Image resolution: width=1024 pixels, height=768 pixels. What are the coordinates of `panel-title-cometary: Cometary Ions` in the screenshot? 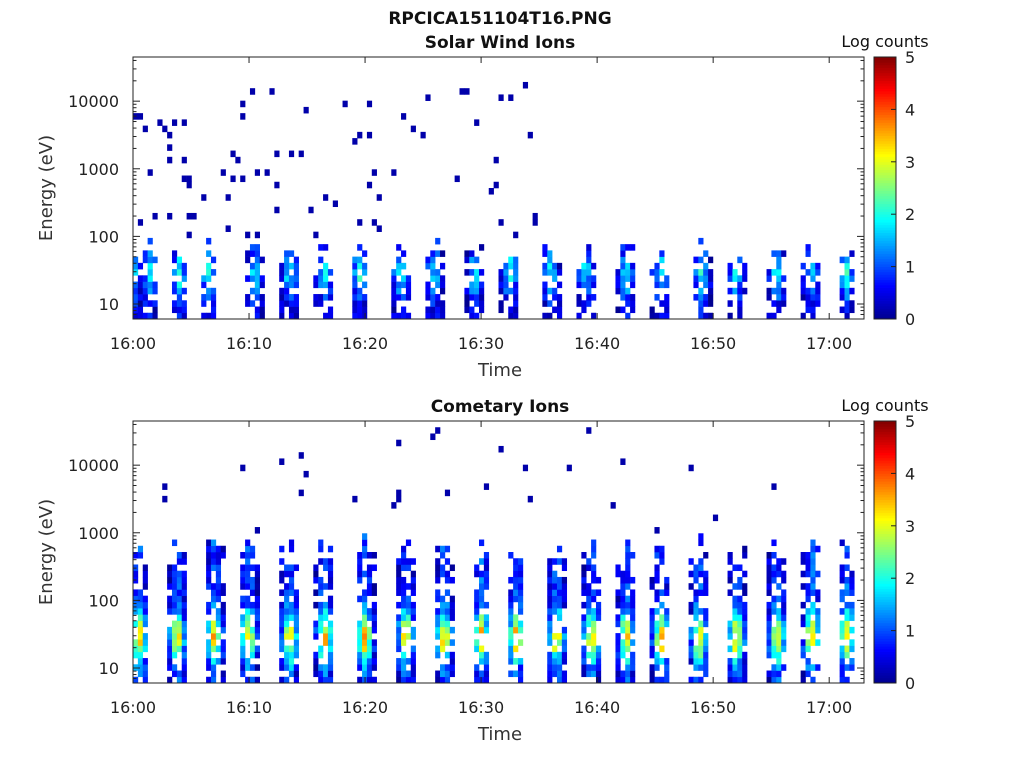 It's located at (500, 407).